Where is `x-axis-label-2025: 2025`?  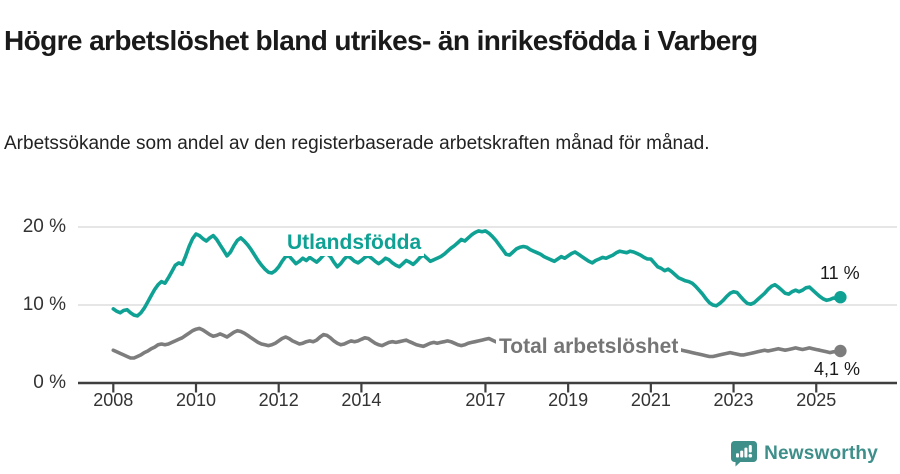 x-axis-label-2025: 2025 is located at coordinates (816, 400).